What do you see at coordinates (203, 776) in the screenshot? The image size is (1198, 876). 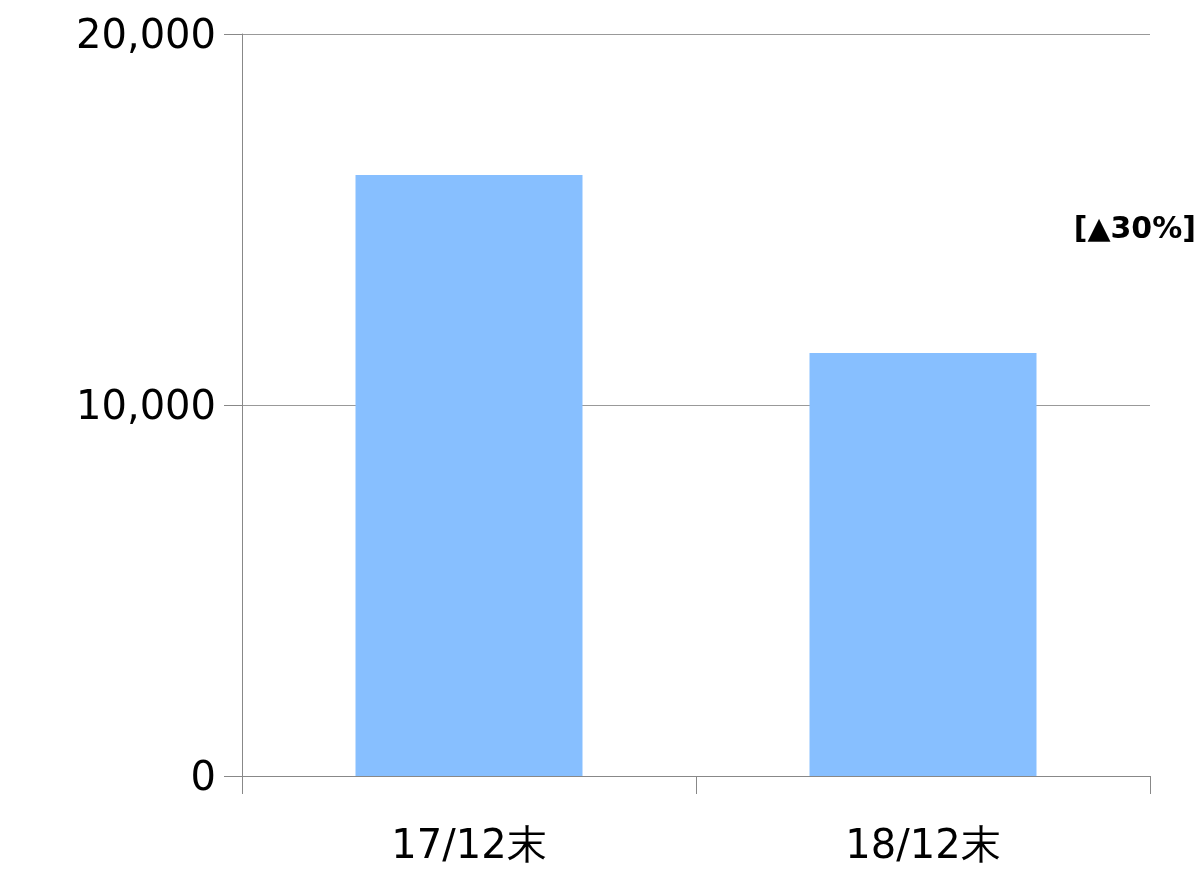 I see `y-tick-label: 0` at bounding box center [203, 776].